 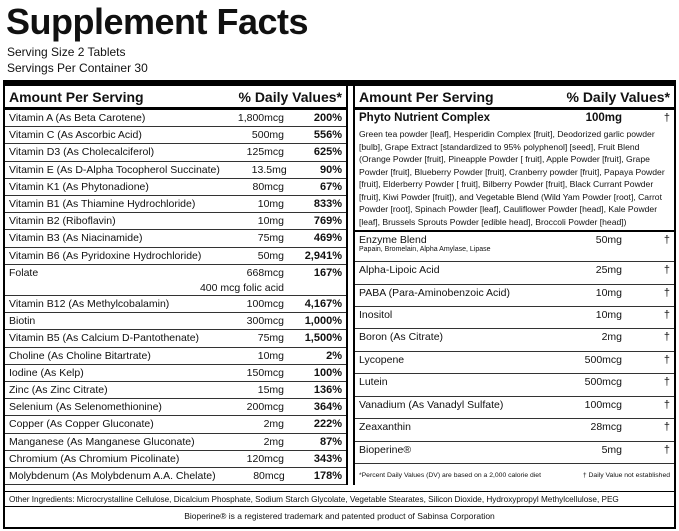 What do you see at coordinates (401, 337) in the screenshot?
I see `nutrient-name: Boron (As Citrate)` at bounding box center [401, 337].